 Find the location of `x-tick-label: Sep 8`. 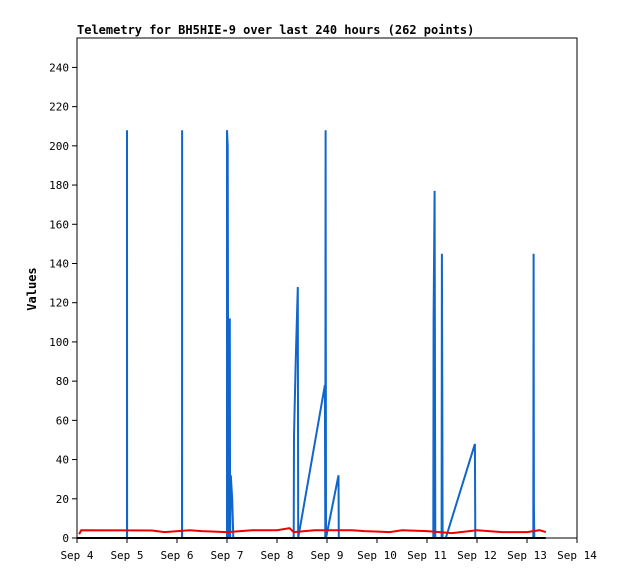

x-tick-label: Sep 8 is located at coordinates (276, 555).